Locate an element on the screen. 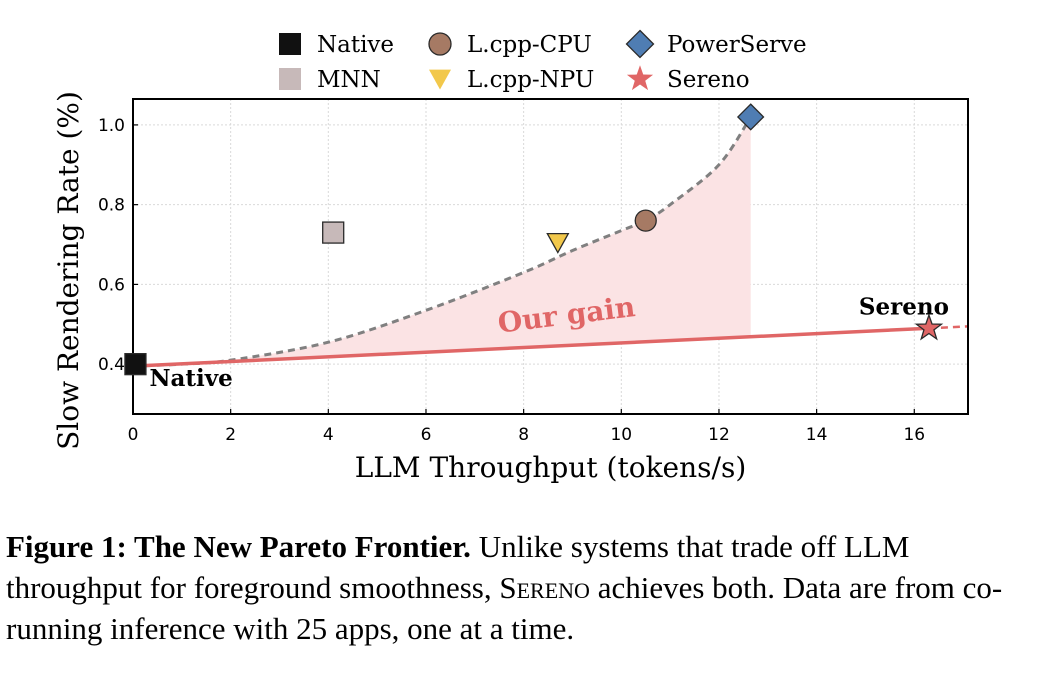  x-tick-label: 6 is located at coordinates (426, 435).